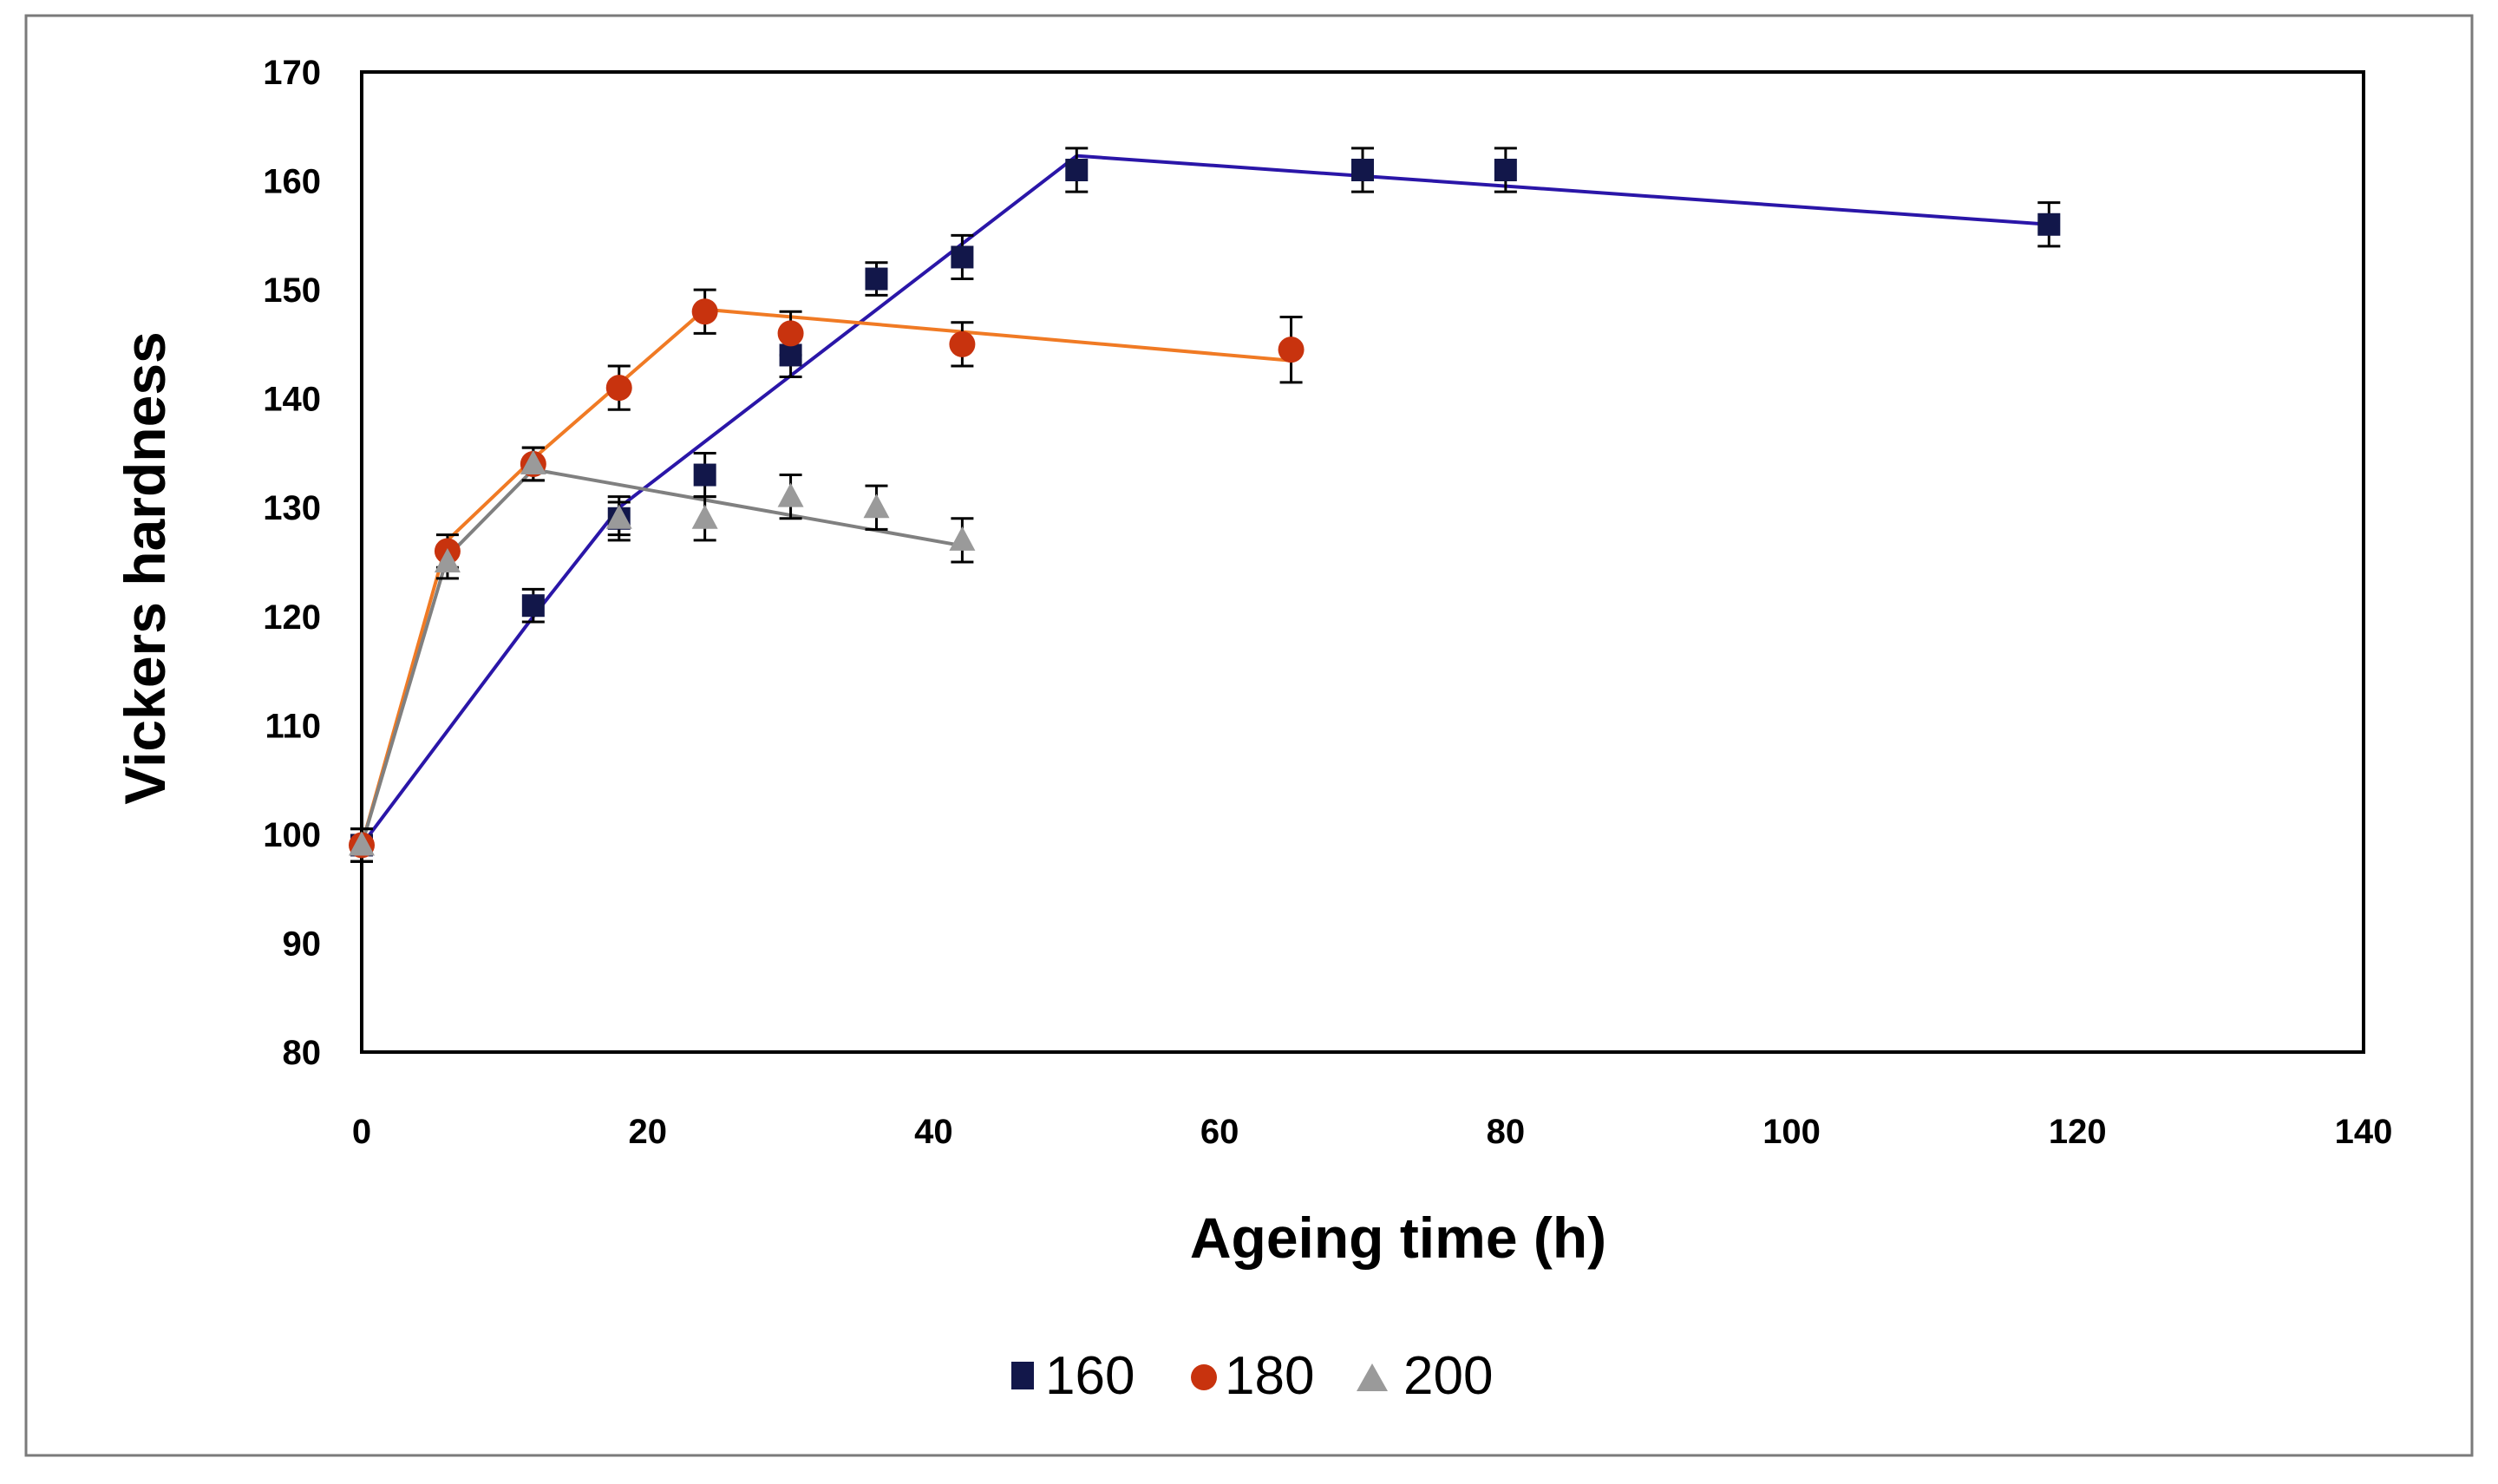 Image resolution: width=2498 pixels, height=1484 pixels. I want to click on x-axis-title: Ageing time (h), so click(1398, 1238).